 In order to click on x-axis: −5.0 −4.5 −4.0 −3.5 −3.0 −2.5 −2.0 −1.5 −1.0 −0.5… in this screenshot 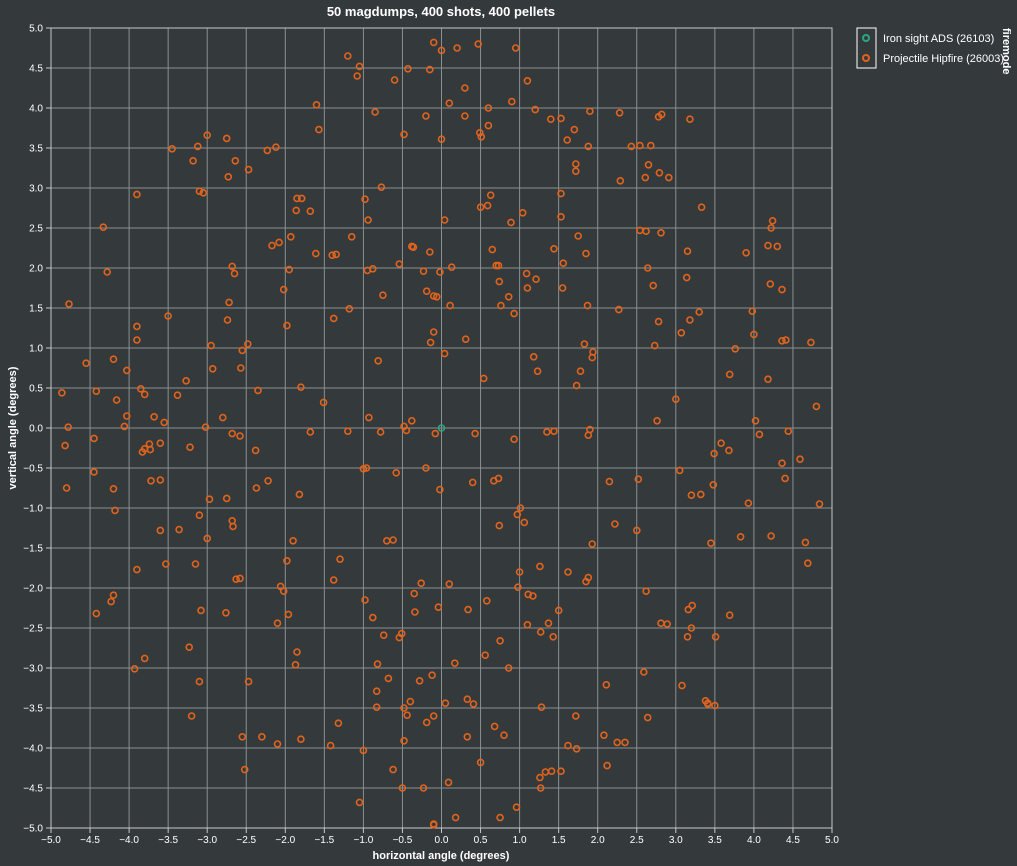, I will do `click(440, 837)`.